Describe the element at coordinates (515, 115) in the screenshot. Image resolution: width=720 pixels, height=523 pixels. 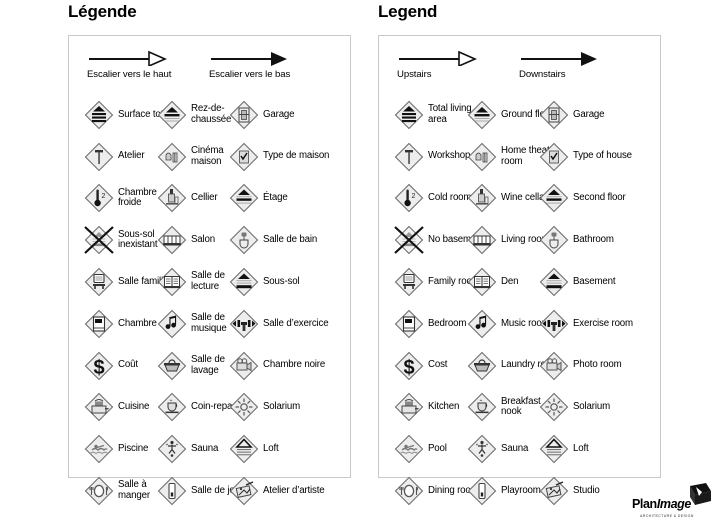
I see `legend-item: Ground floor` at that location.